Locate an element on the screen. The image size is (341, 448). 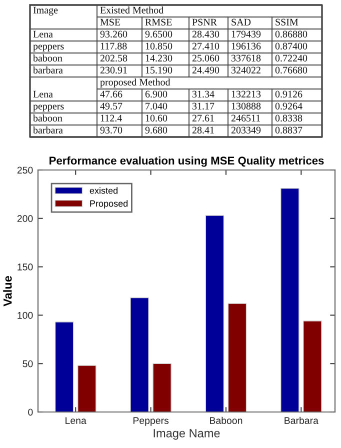
text: 24.490 is located at coordinates (206, 70).